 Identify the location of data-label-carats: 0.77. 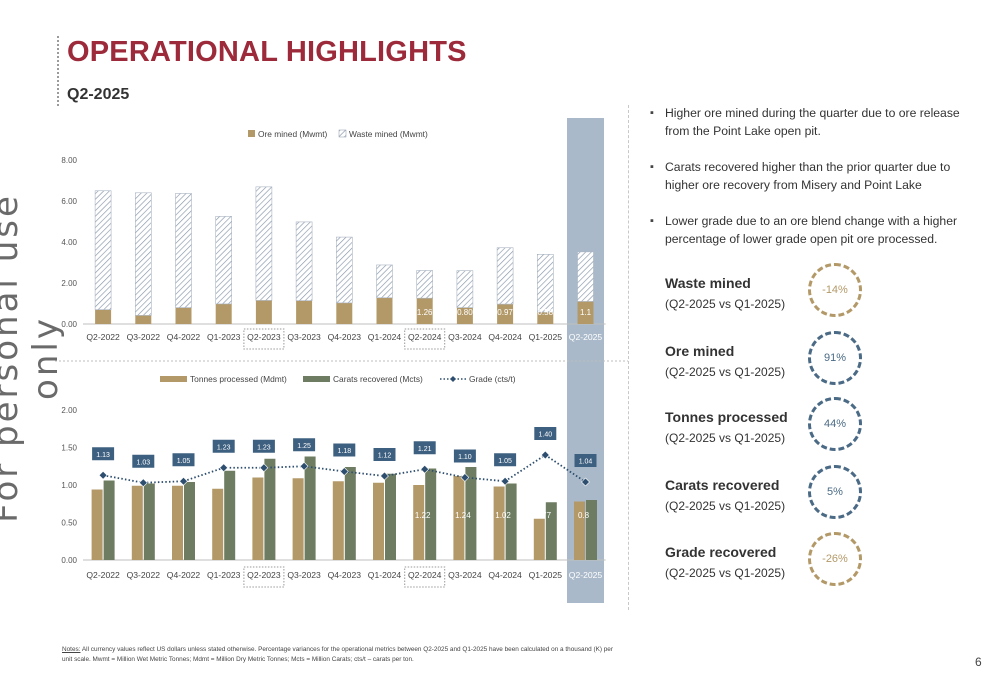
(544, 515).